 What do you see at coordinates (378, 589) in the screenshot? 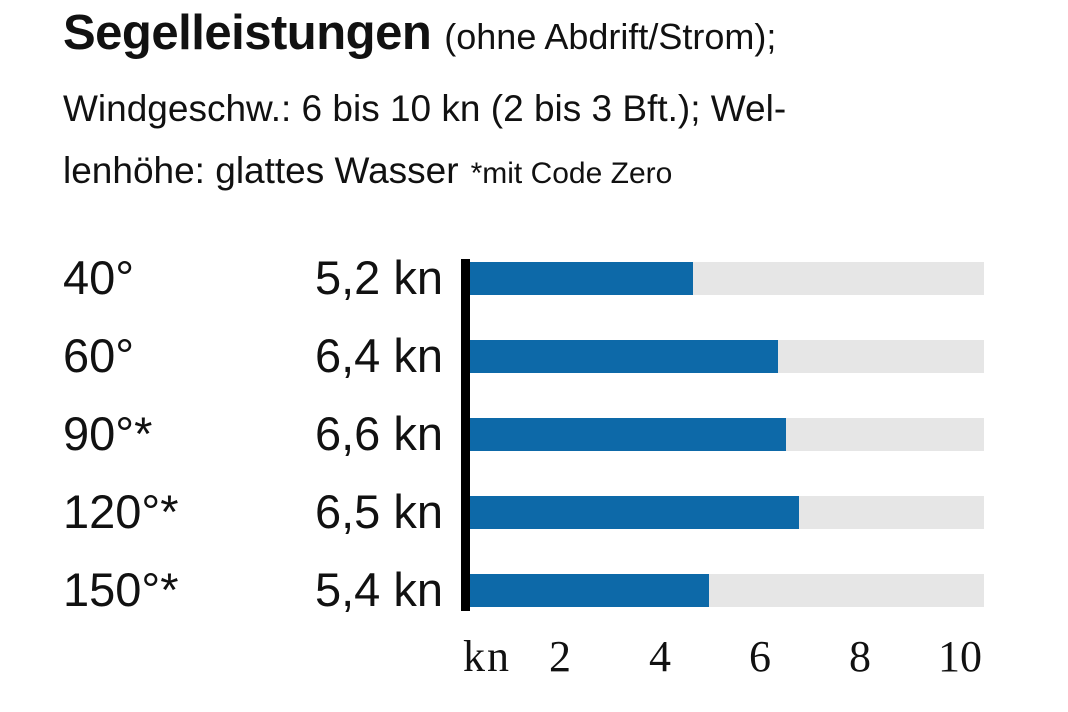
I see `value-label: 5,4 kn` at bounding box center [378, 589].